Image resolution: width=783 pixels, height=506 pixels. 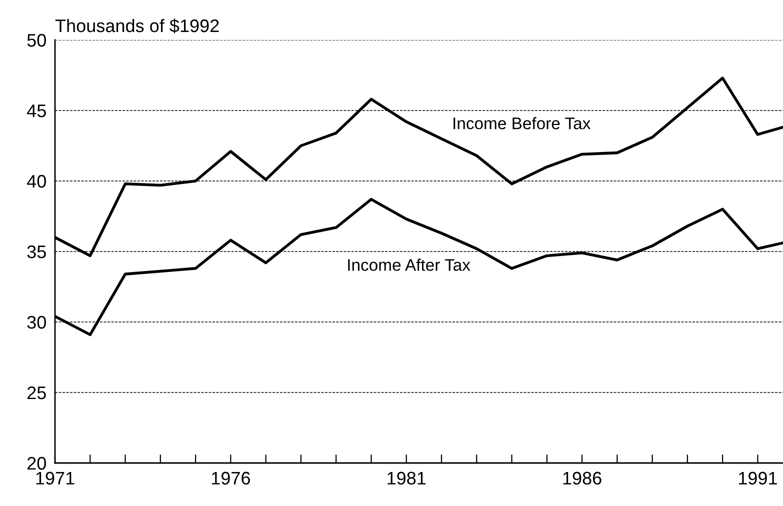 What do you see at coordinates (137, 26) in the screenshot?
I see `y-axis-title: Thousands of $1992` at bounding box center [137, 26].